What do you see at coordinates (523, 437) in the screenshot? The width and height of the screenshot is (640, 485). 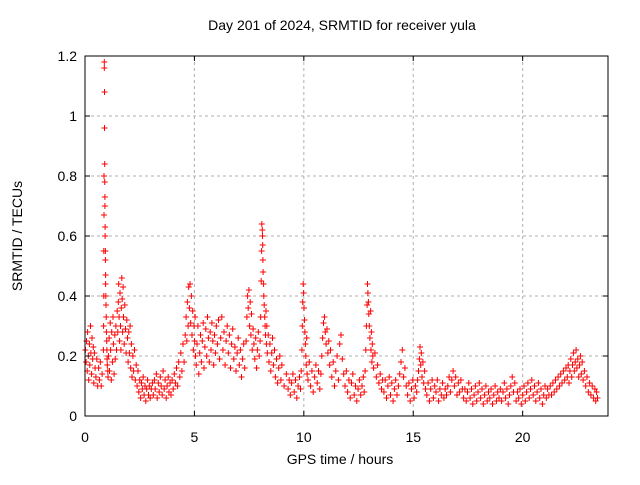 I see `x-tick-label: 20` at bounding box center [523, 437].